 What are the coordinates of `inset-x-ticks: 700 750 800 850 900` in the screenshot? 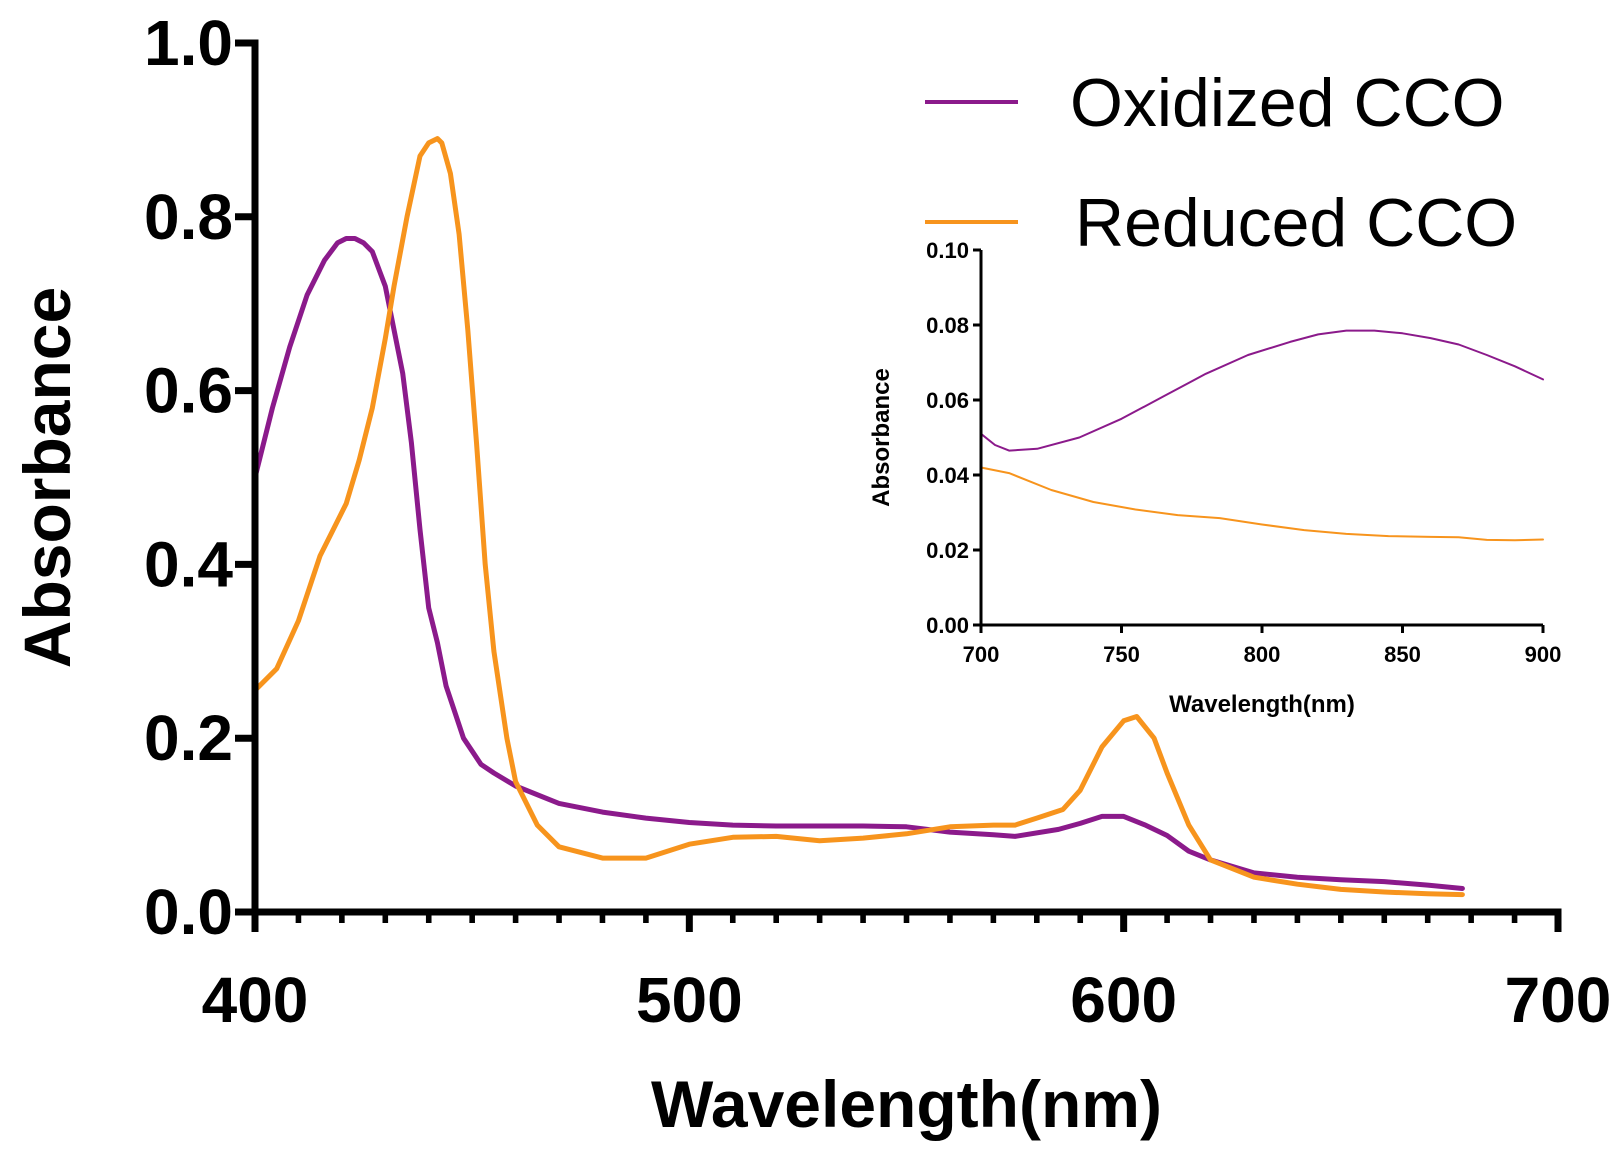 It's located at (1262, 646).